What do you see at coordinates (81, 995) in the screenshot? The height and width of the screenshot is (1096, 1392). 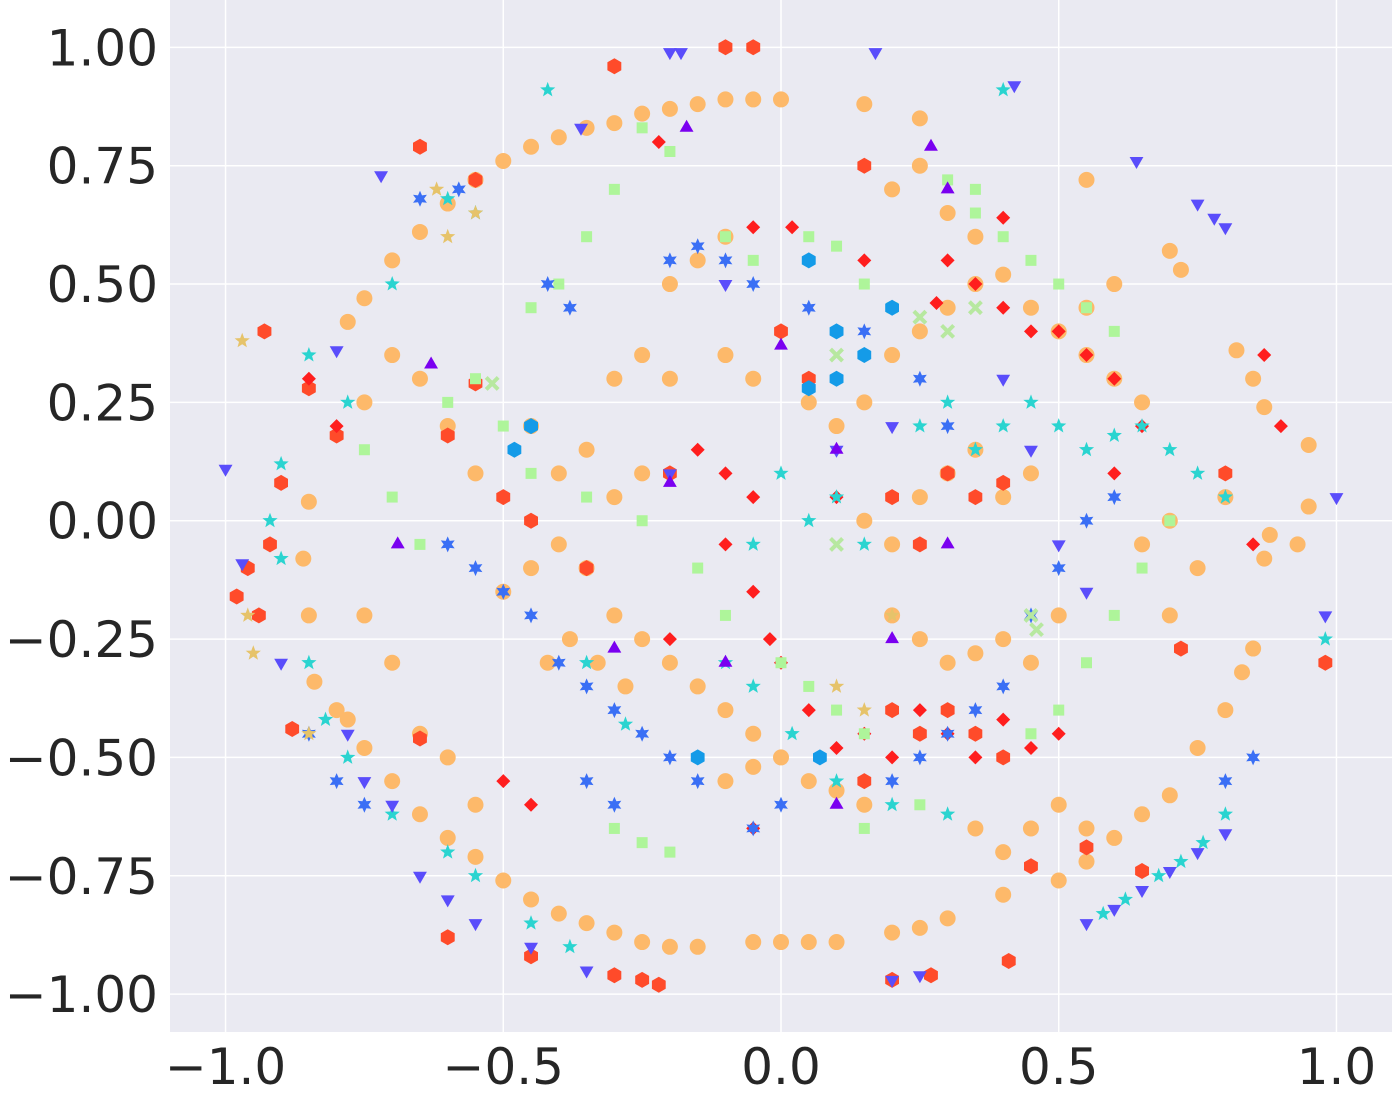 I see `y-tick-label: −1.00` at bounding box center [81, 995].